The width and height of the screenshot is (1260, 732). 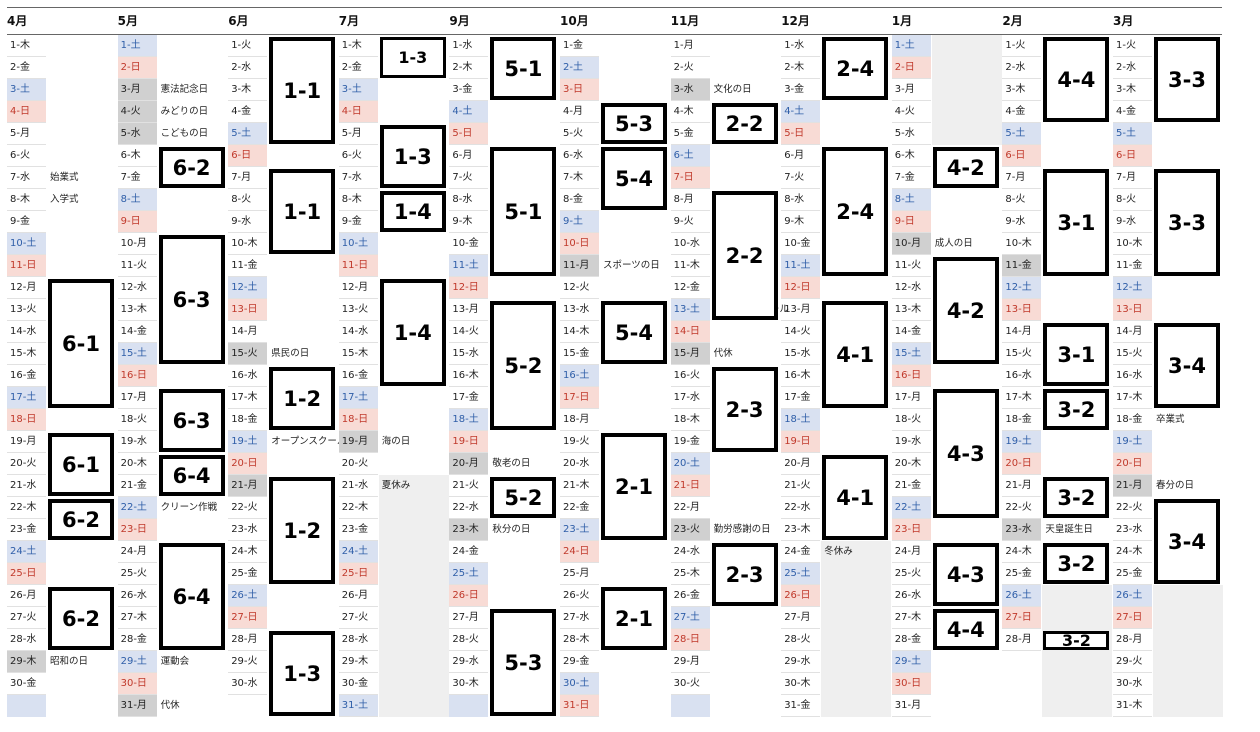 What do you see at coordinates (469, 156) in the screenshot?
I see `day-cell: 6-月` at bounding box center [469, 156].